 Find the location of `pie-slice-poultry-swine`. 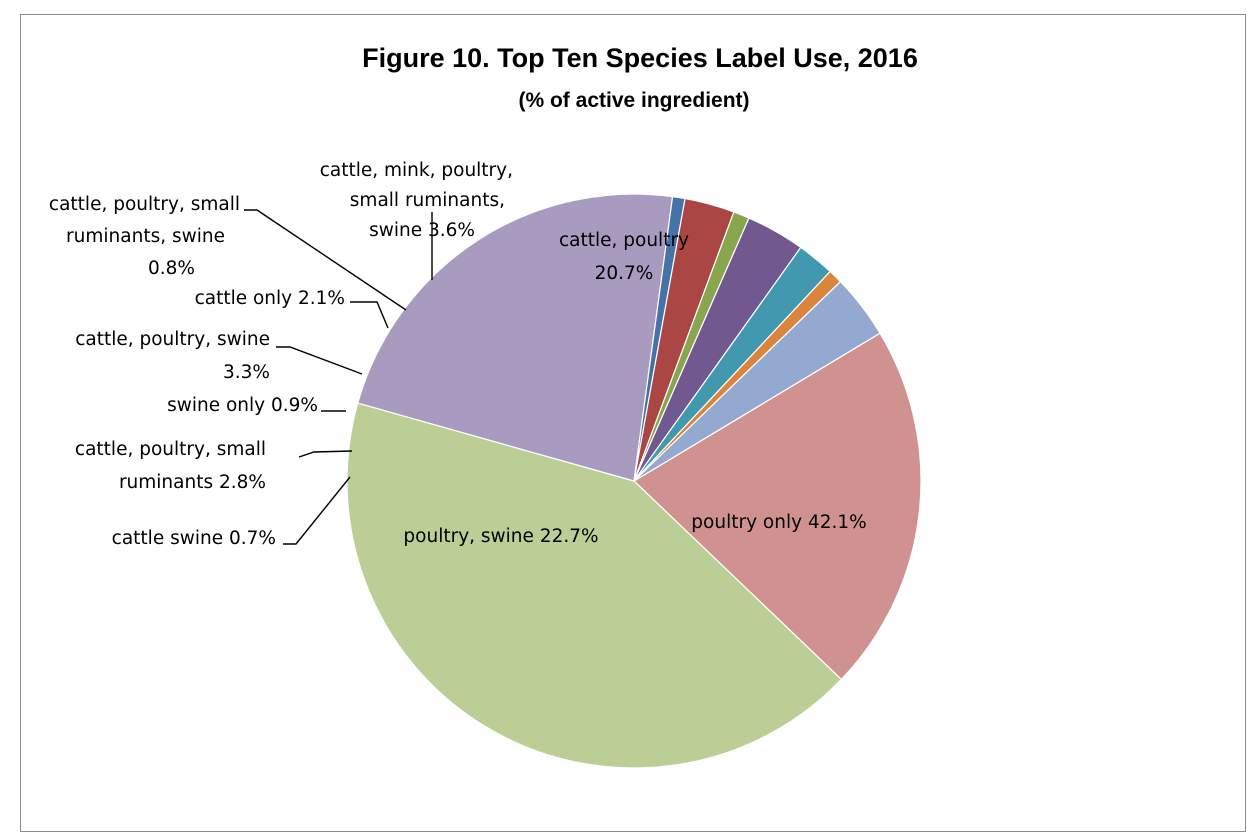

pie-slice-poultry-swine is located at coordinates (515, 337).